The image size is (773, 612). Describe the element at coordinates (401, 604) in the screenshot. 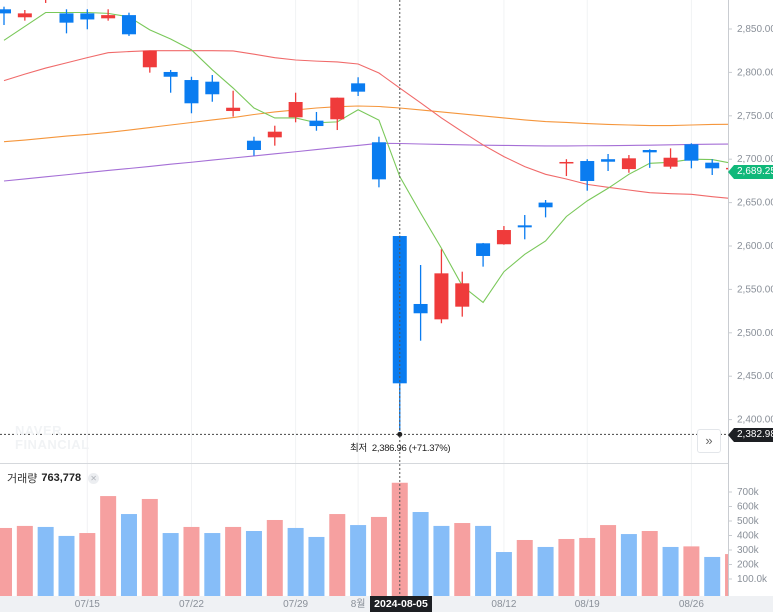

I see `crosshair-date-tag: 2024-08-05` at that location.